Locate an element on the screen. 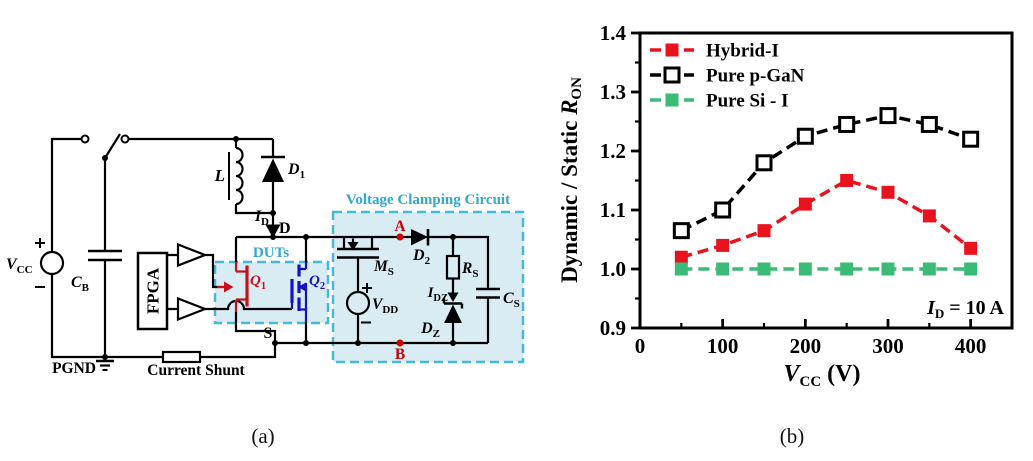 Image resolution: width=1033 pixels, height=461 pixels. panel-a-caption: (a) is located at coordinates (263, 436).